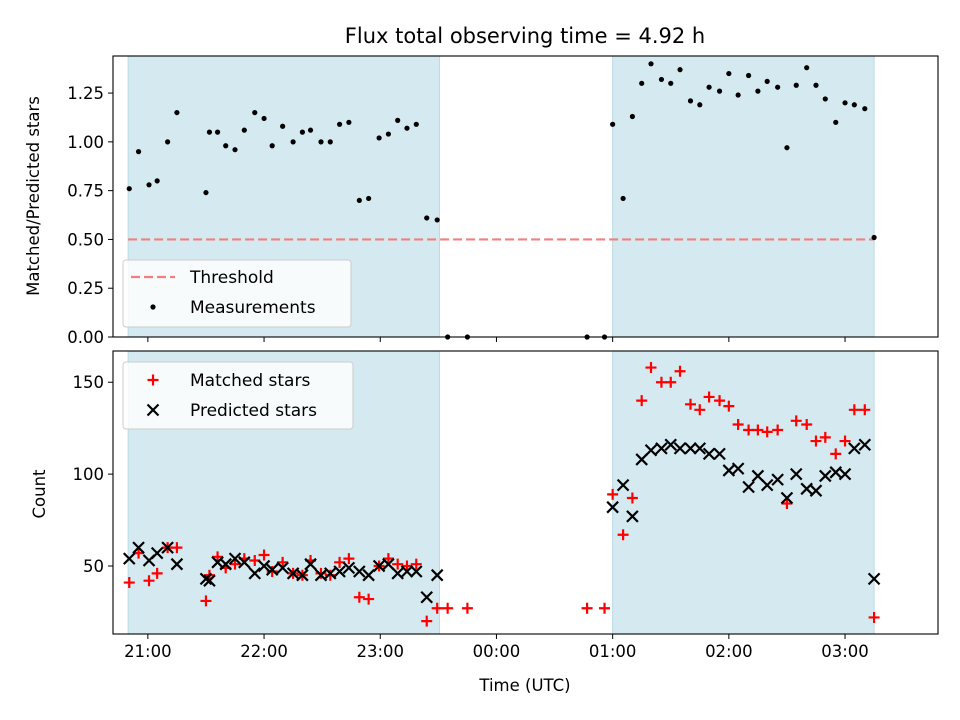 This screenshot has width=960, height=720. I want to click on measurements-legend-label: Measurements, so click(253, 308).